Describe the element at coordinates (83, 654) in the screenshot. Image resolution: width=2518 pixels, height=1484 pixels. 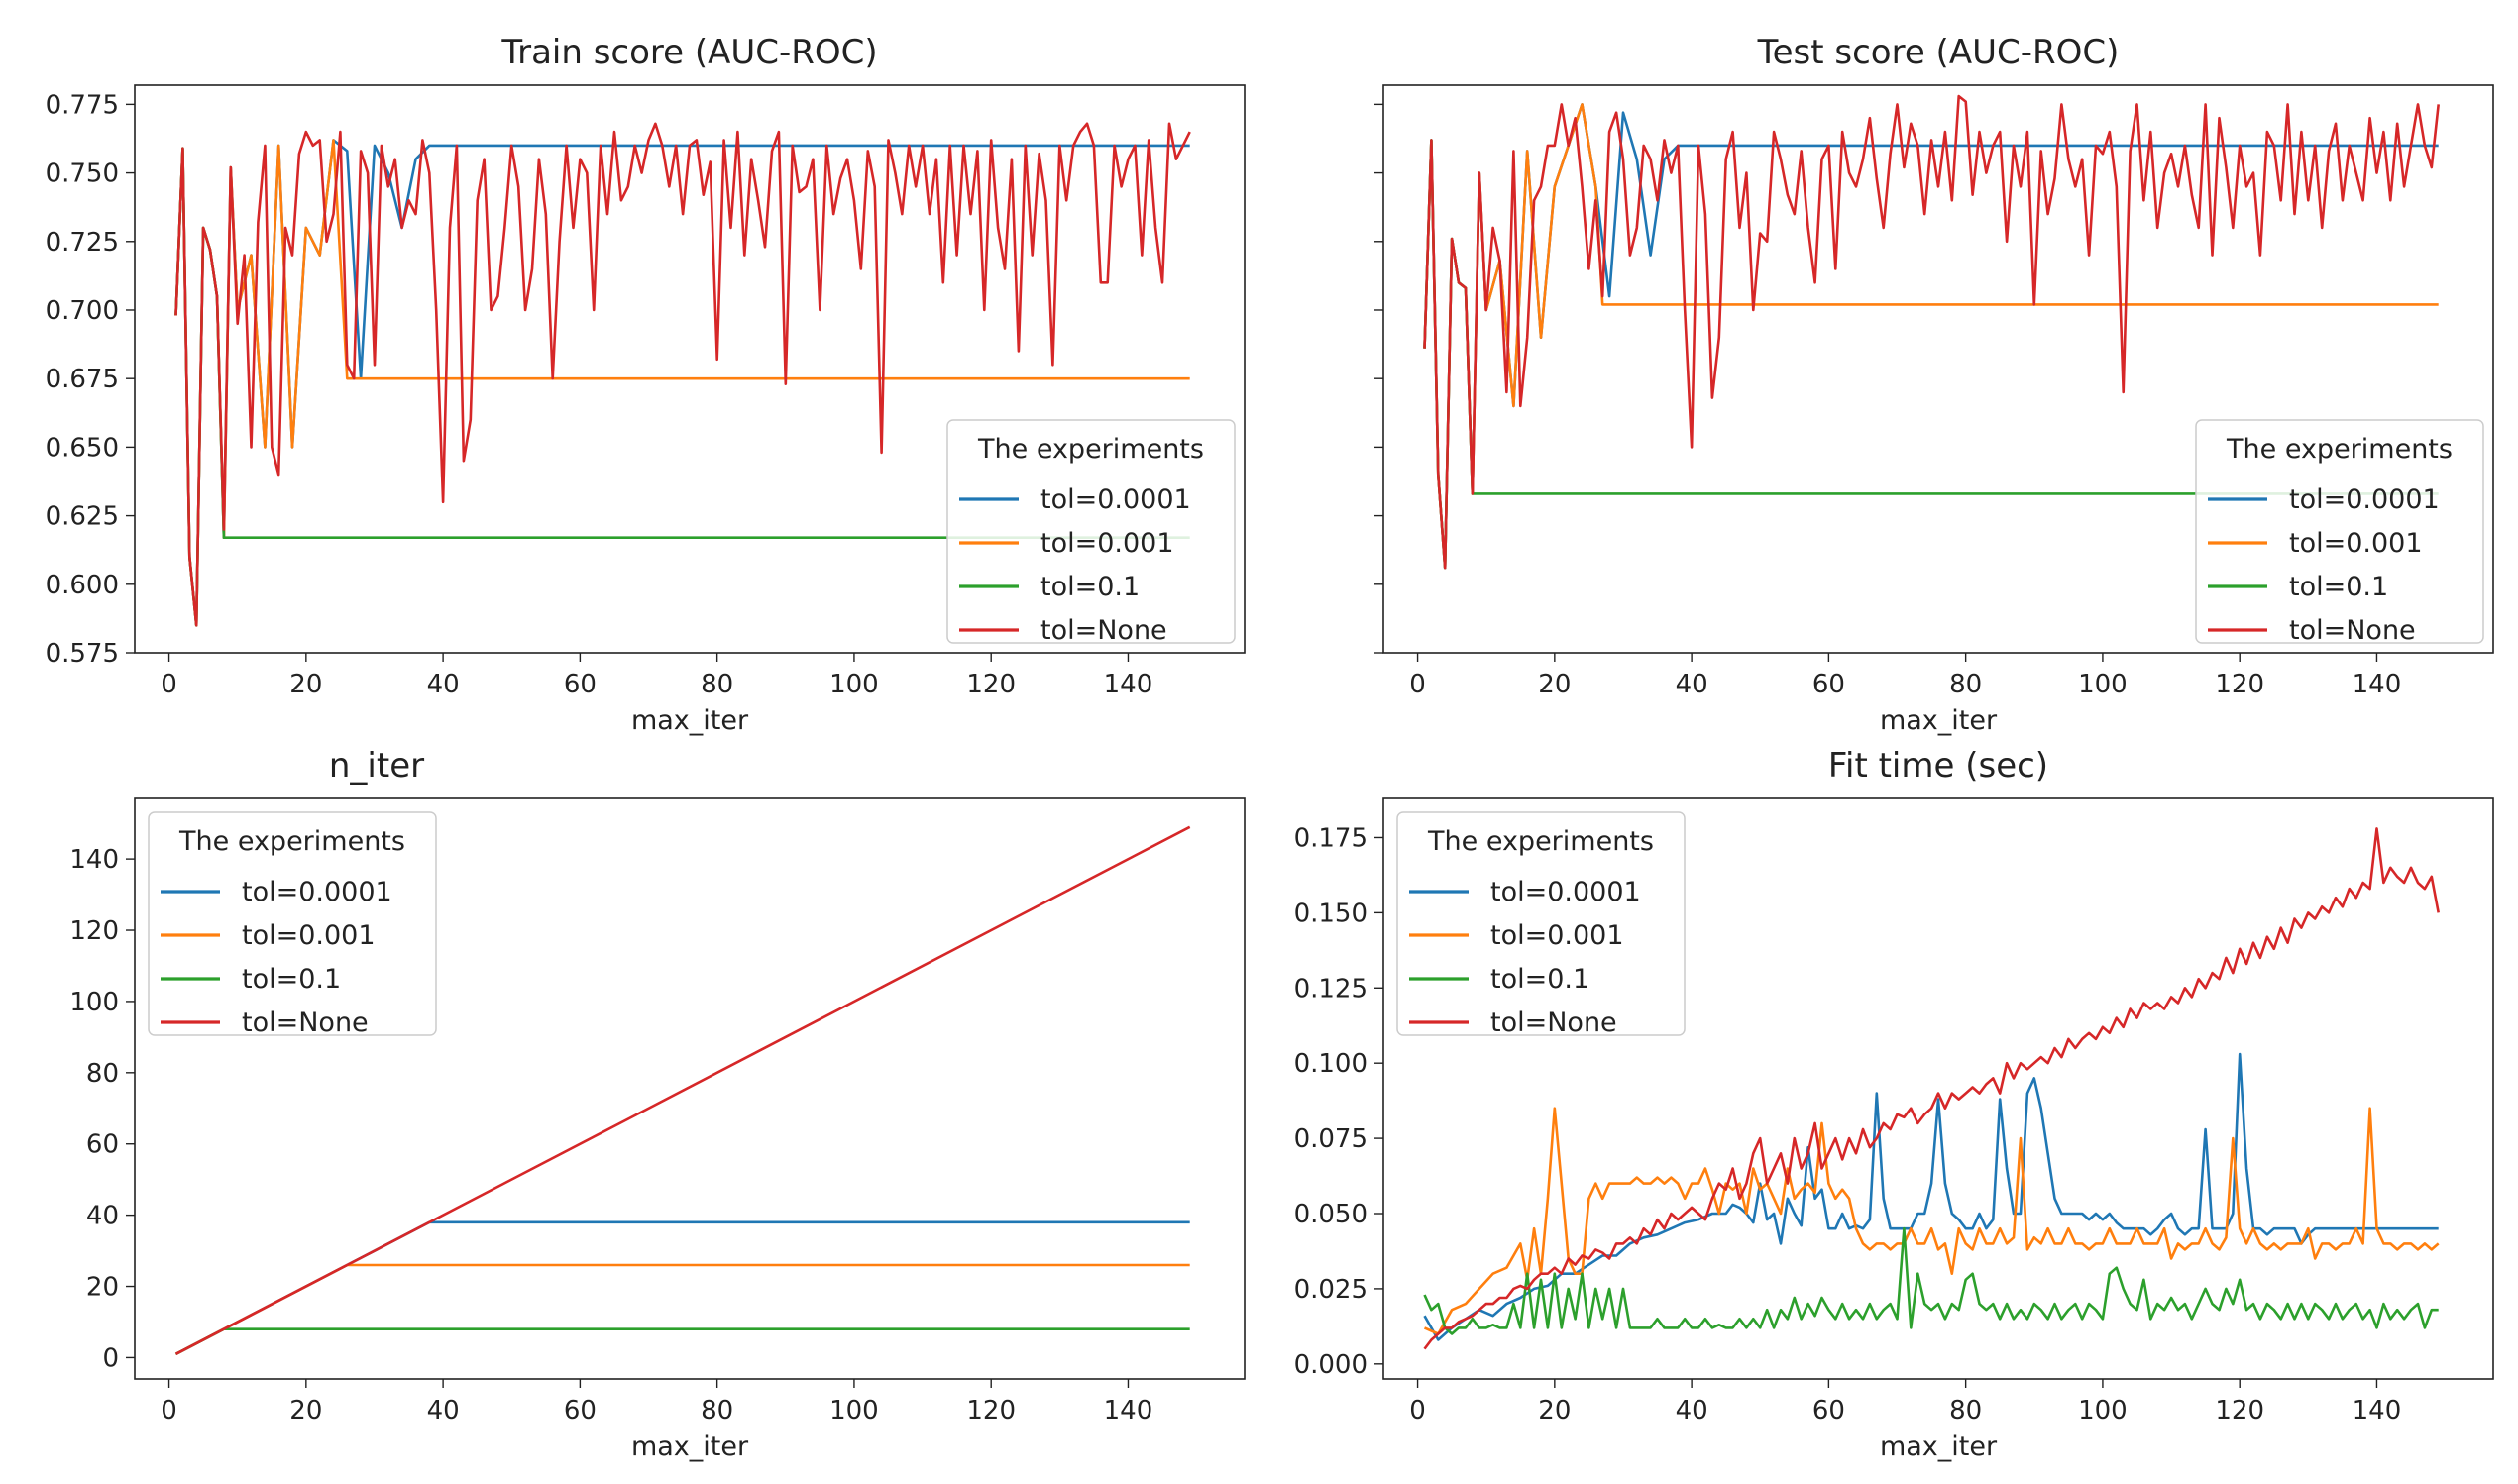
I see `y-tick-label: 0.575` at that location.